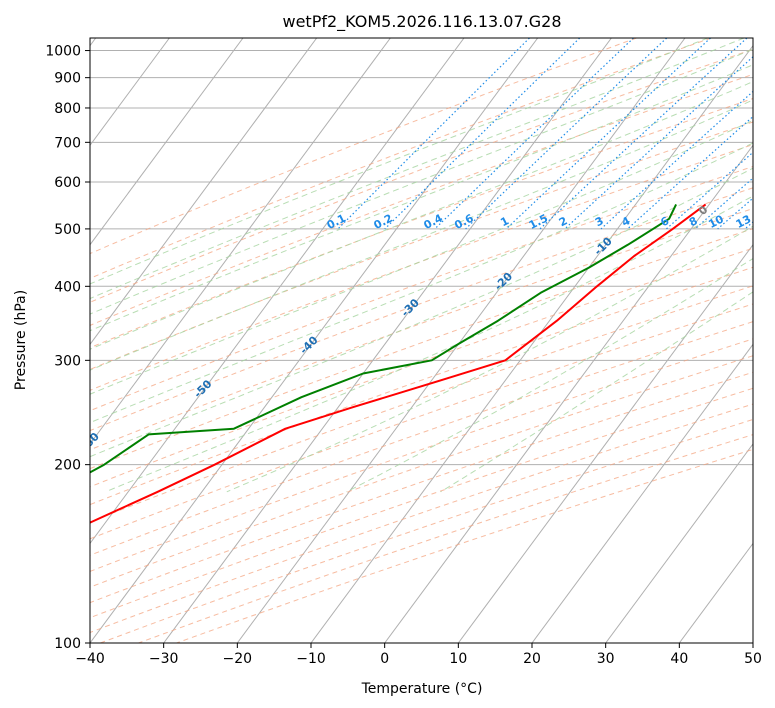 The width and height of the screenshot is (775, 708). Describe the element at coordinates (67, 361) in the screenshot. I see `y-tick-label: 300` at that location.